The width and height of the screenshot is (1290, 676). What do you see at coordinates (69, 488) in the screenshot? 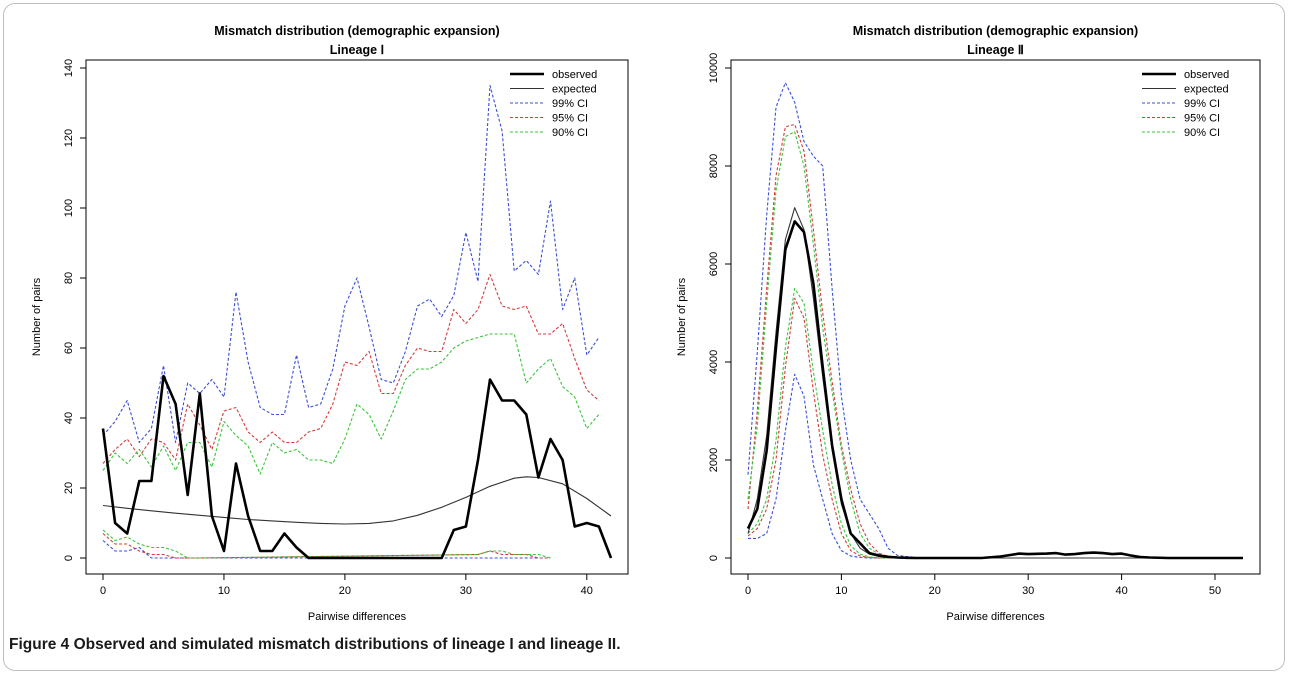
I see `y-tick-label: 20` at bounding box center [69, 488].